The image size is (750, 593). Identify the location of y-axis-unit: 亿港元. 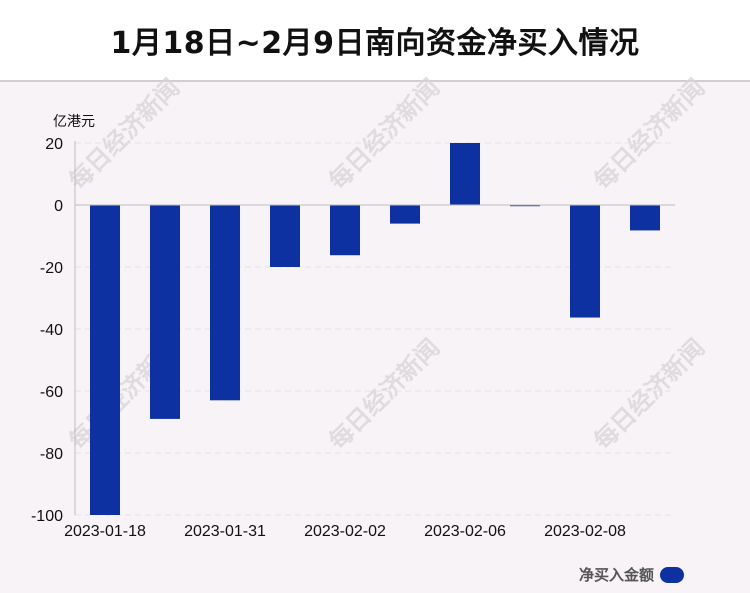
(74, 122).